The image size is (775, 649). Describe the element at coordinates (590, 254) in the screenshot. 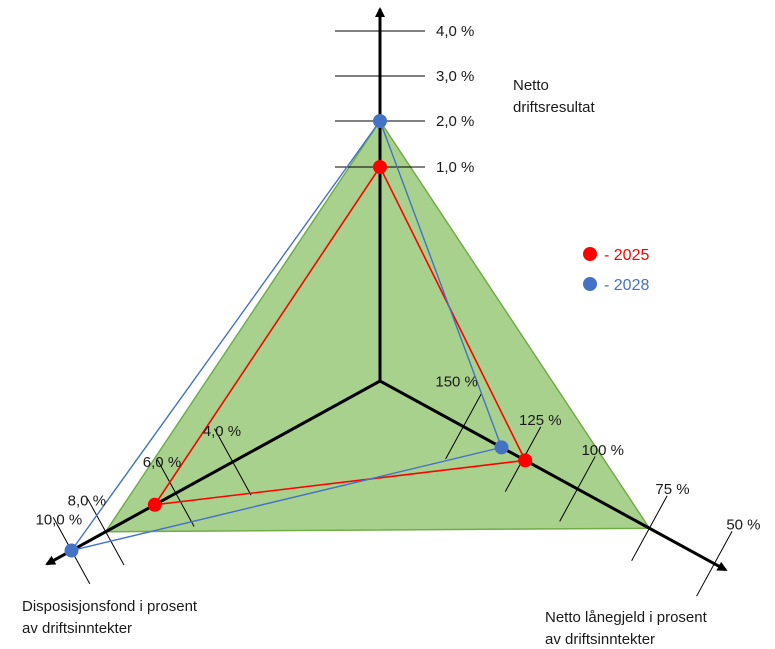

I see `legend-marker-2025` at that location.